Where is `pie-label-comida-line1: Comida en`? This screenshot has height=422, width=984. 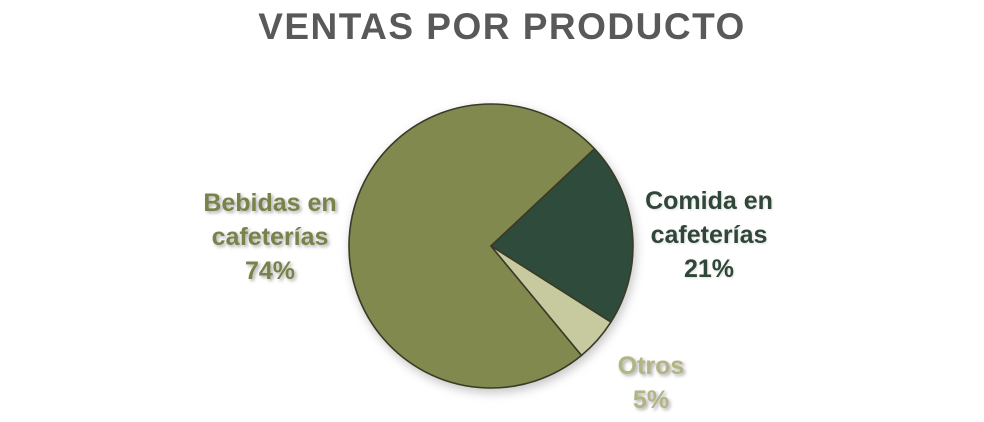
pie-label-comida-line1: Comida en is located at coordinates (709, 201).